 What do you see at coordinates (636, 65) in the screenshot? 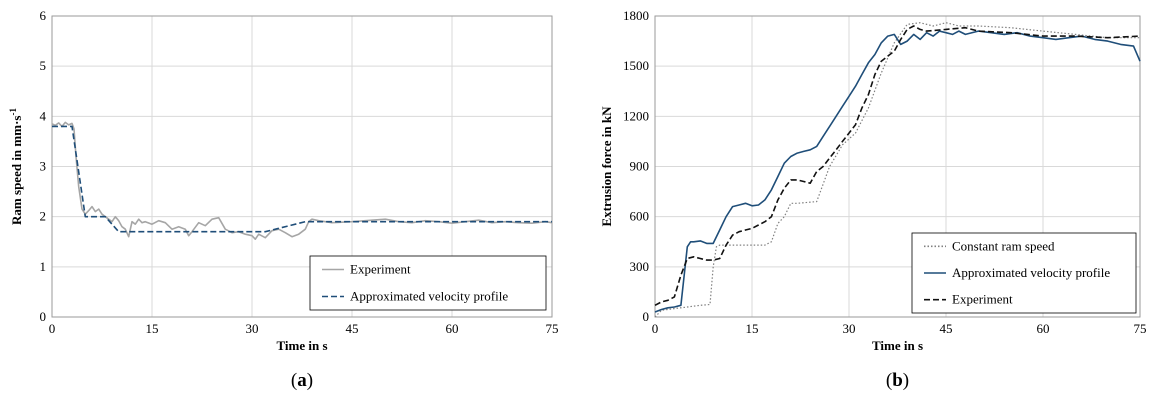
I see `y-tick-label: 1500` at bounding box center [636, 65].